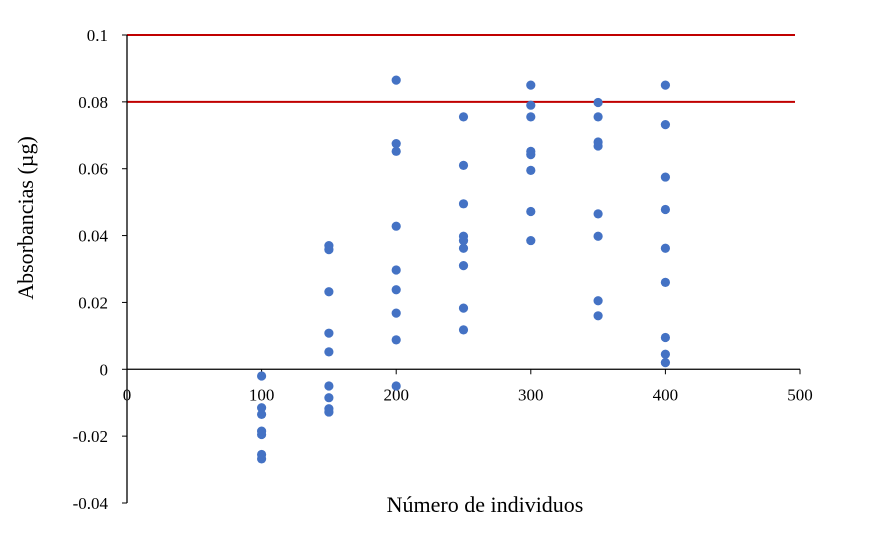 This screenshot has height=555, width=872. I want to click on x-tick-label: 0, so click(127, 394).